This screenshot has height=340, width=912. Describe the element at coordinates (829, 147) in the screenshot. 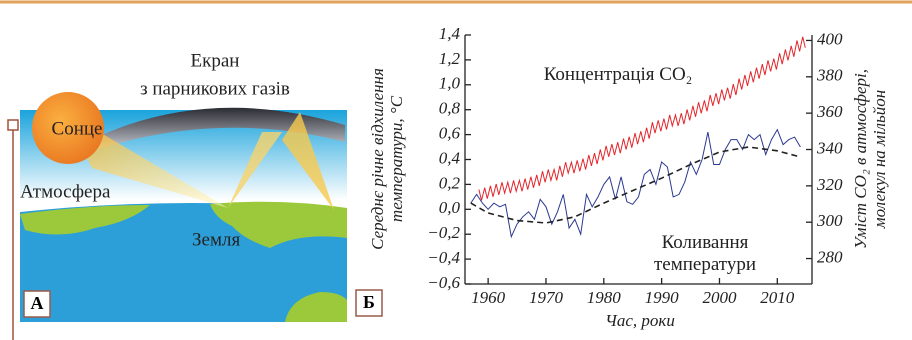

I see `y2-tick-label: 340` at that location.